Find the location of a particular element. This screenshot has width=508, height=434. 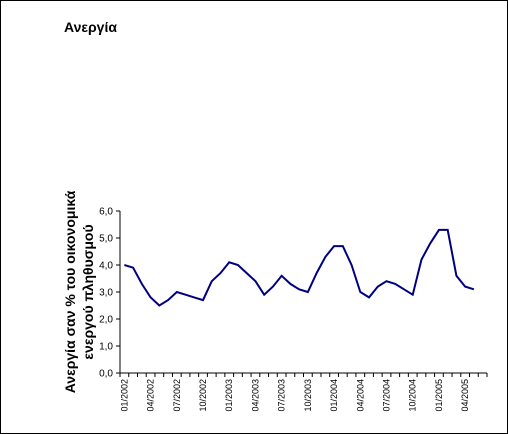

x-tick-label: 10/2002 is located at coordinates (203, 395).